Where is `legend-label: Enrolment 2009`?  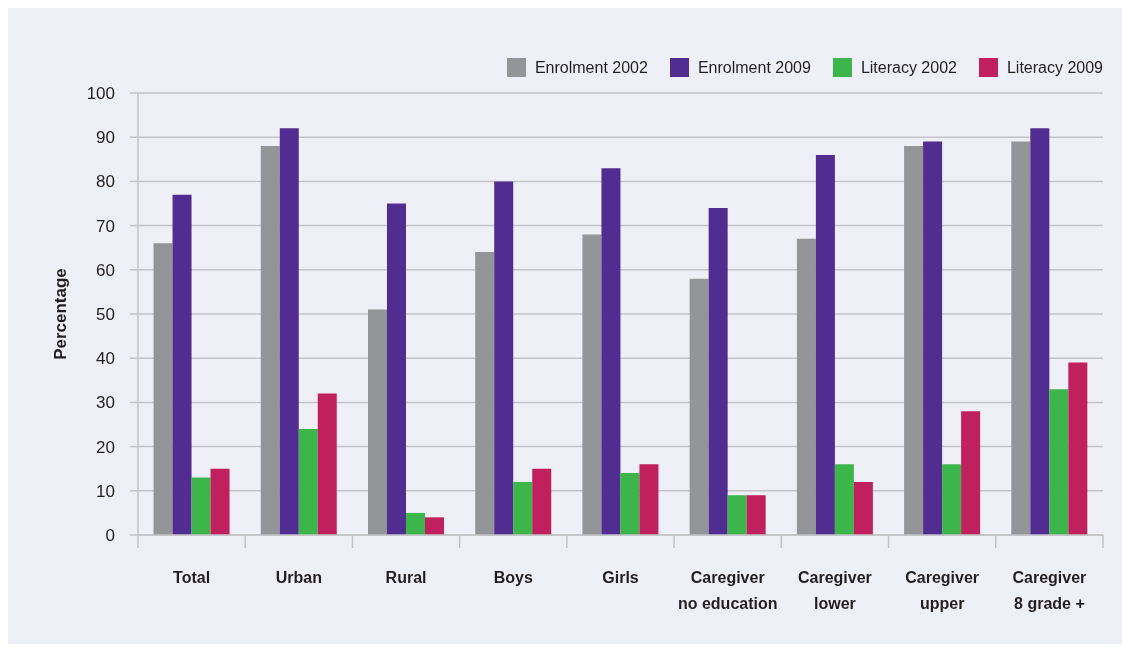 legend-label: Enrolment 2009 is located at coordinates (754, 67).